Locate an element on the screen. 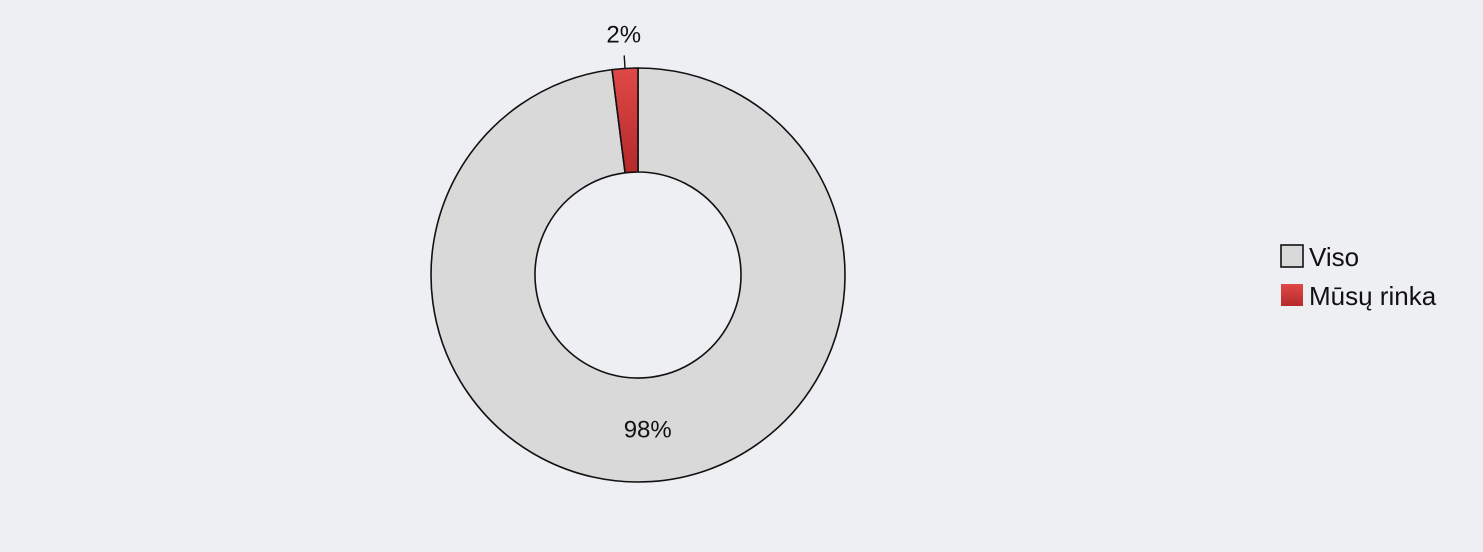 This screenshot has height=552, width=1483. leader-line-musu-rinka is located at coordinates (624, 62).